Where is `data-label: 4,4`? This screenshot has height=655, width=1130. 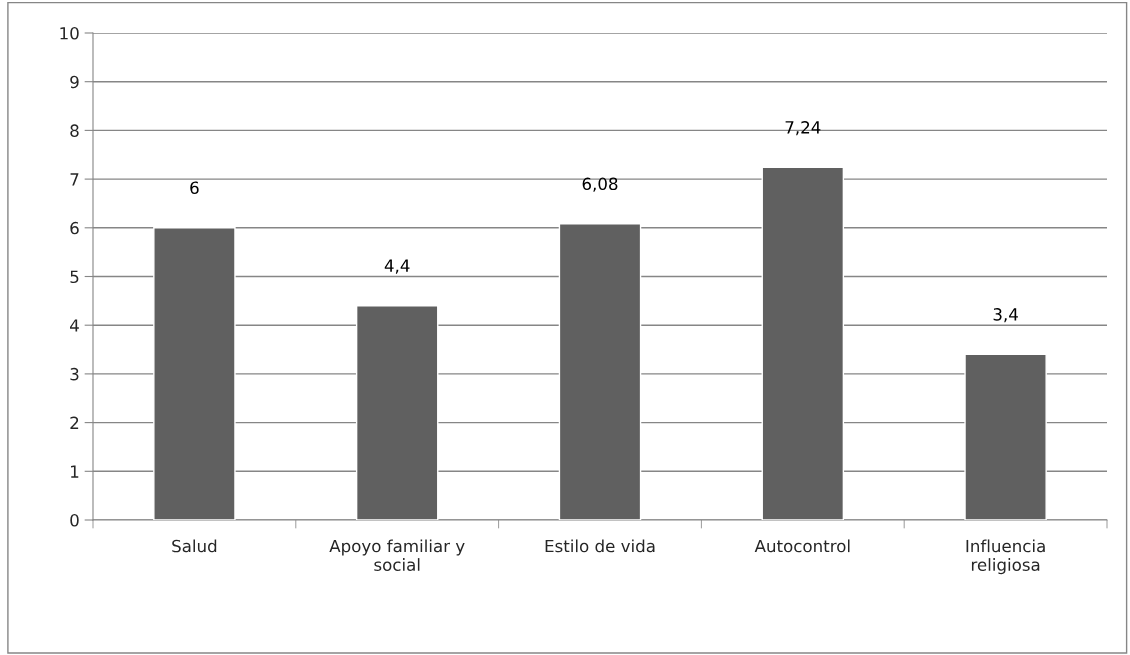 data-label: 4,4 is located at coordinates (397, 266).